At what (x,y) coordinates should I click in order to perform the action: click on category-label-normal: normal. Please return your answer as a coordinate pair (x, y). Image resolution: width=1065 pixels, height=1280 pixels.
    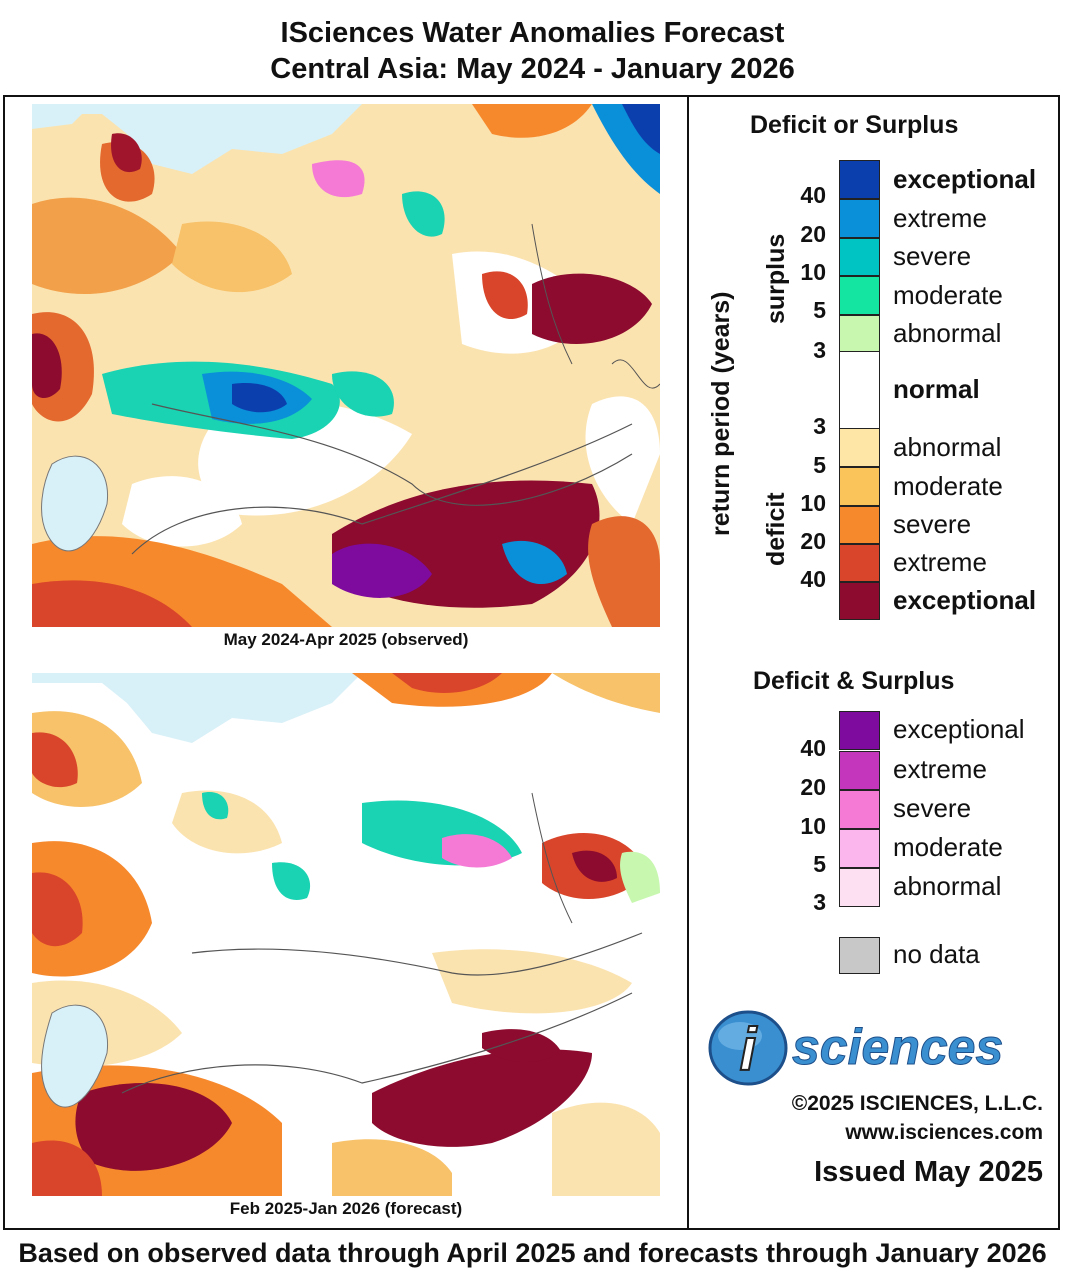
    Looking at the image, I should click on (936, 389).